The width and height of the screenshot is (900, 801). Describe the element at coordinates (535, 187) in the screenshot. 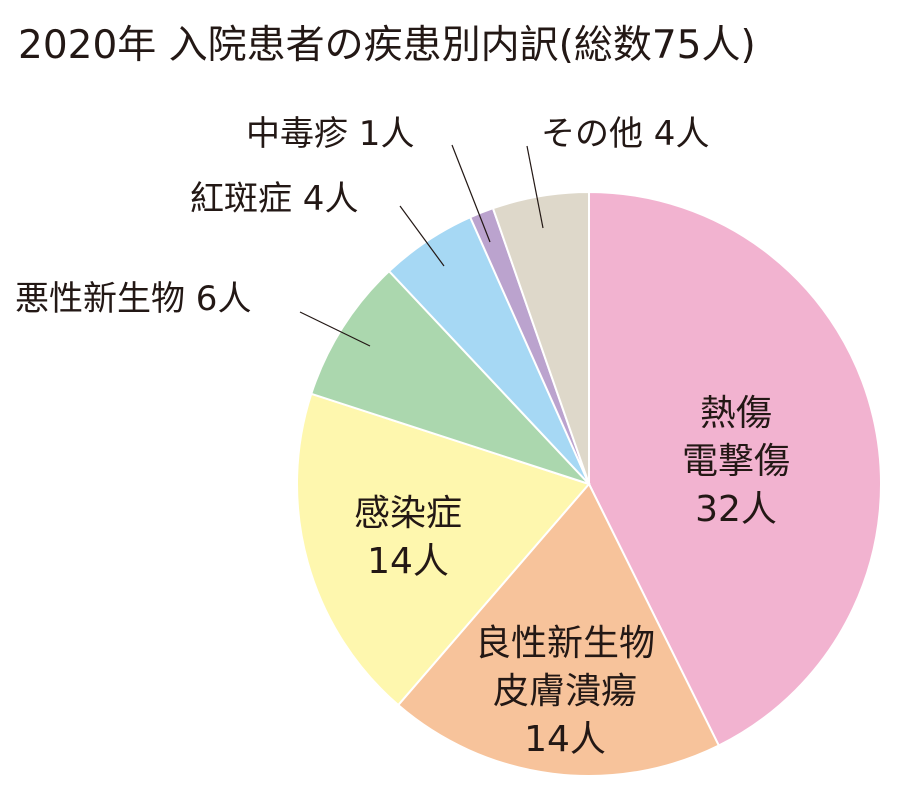

I see `leader-line-other` at that location.